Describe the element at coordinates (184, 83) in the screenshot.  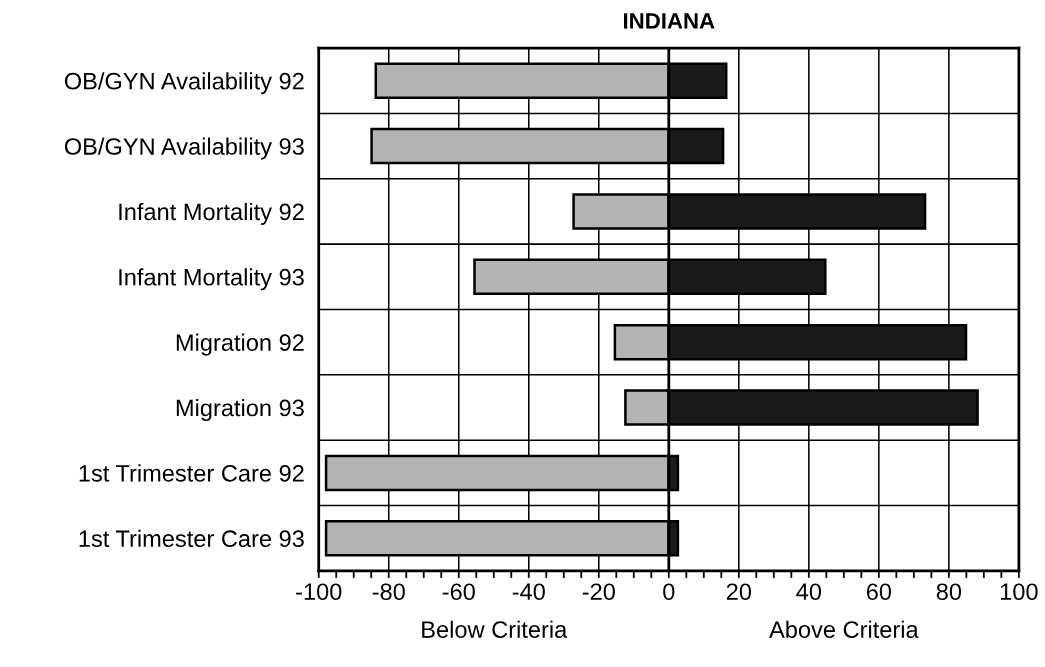
I see `y-tick-label: OB/GYN Availability 92` at that location.